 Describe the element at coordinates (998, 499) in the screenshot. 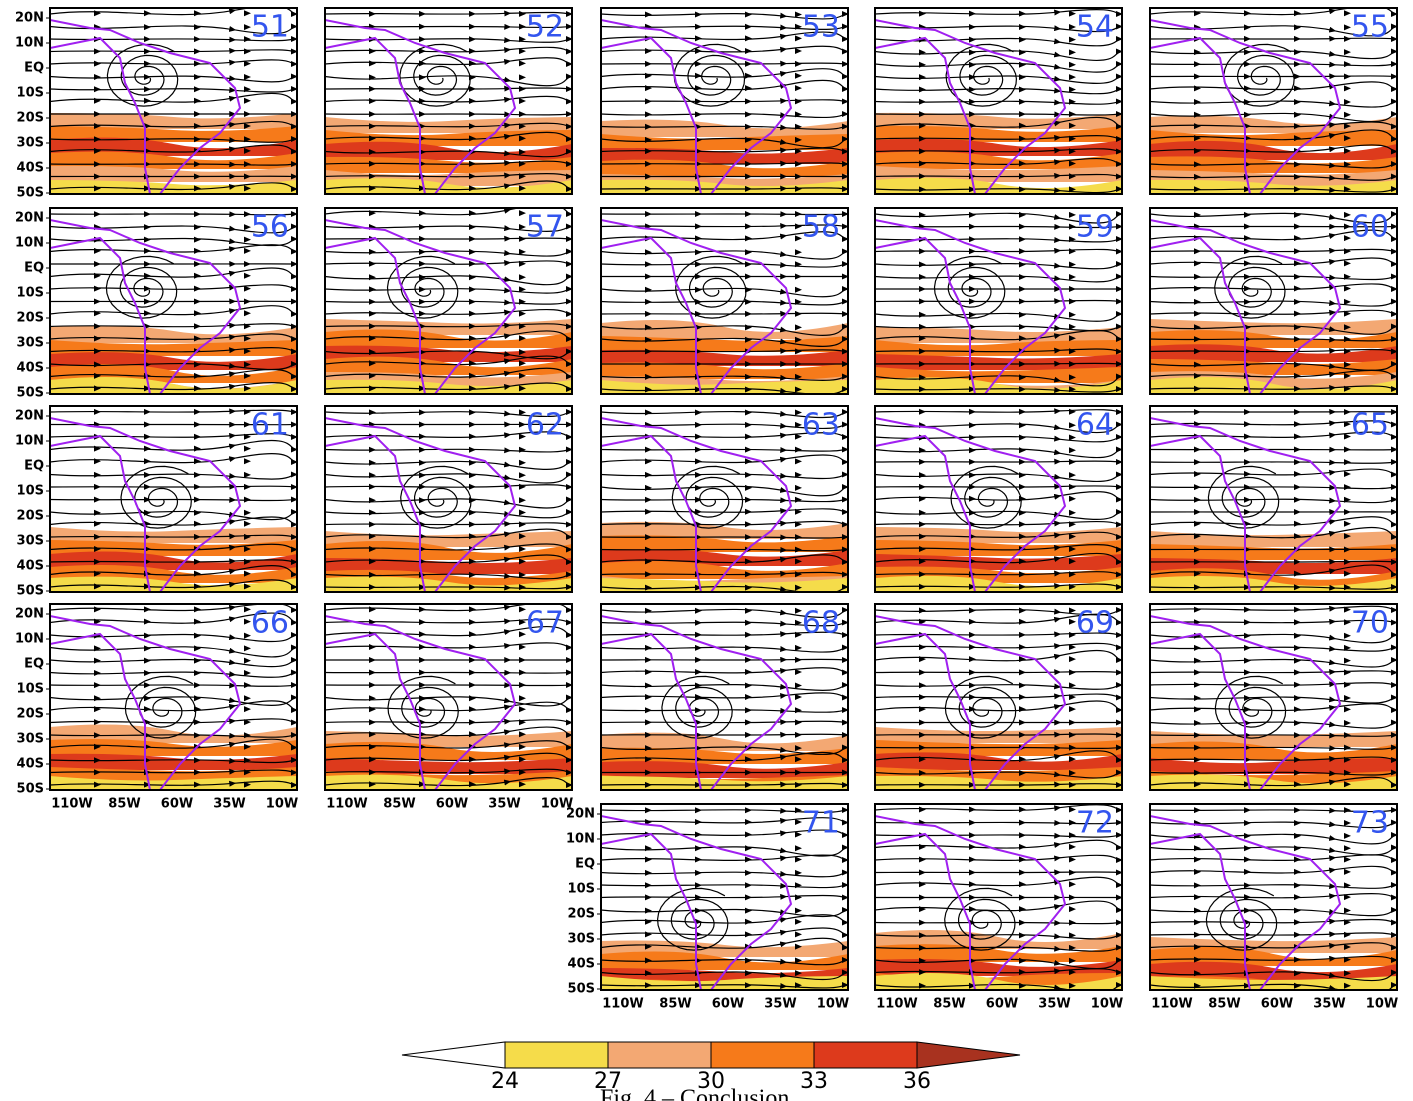

I see `map-panel: 64` at that location.